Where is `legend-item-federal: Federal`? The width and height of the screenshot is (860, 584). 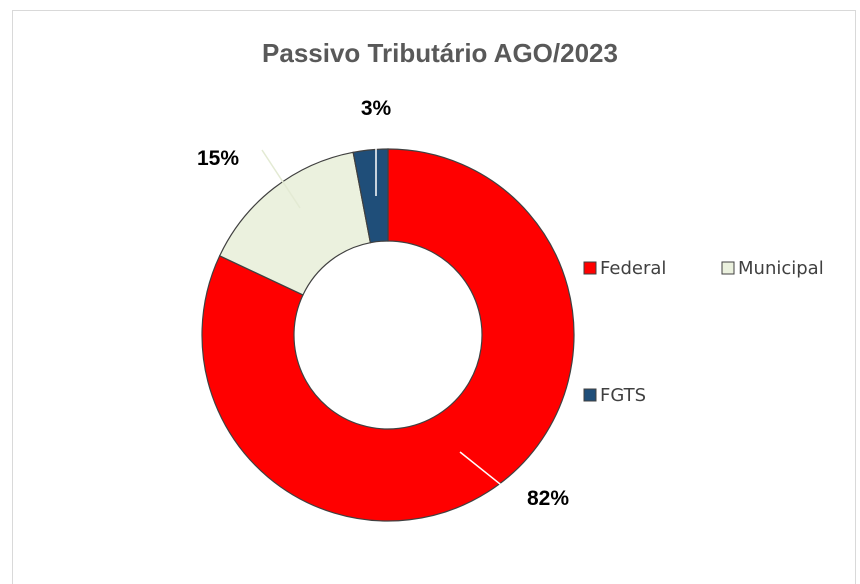 legend-item-federal: Federal is located at coordinates (624, 268).